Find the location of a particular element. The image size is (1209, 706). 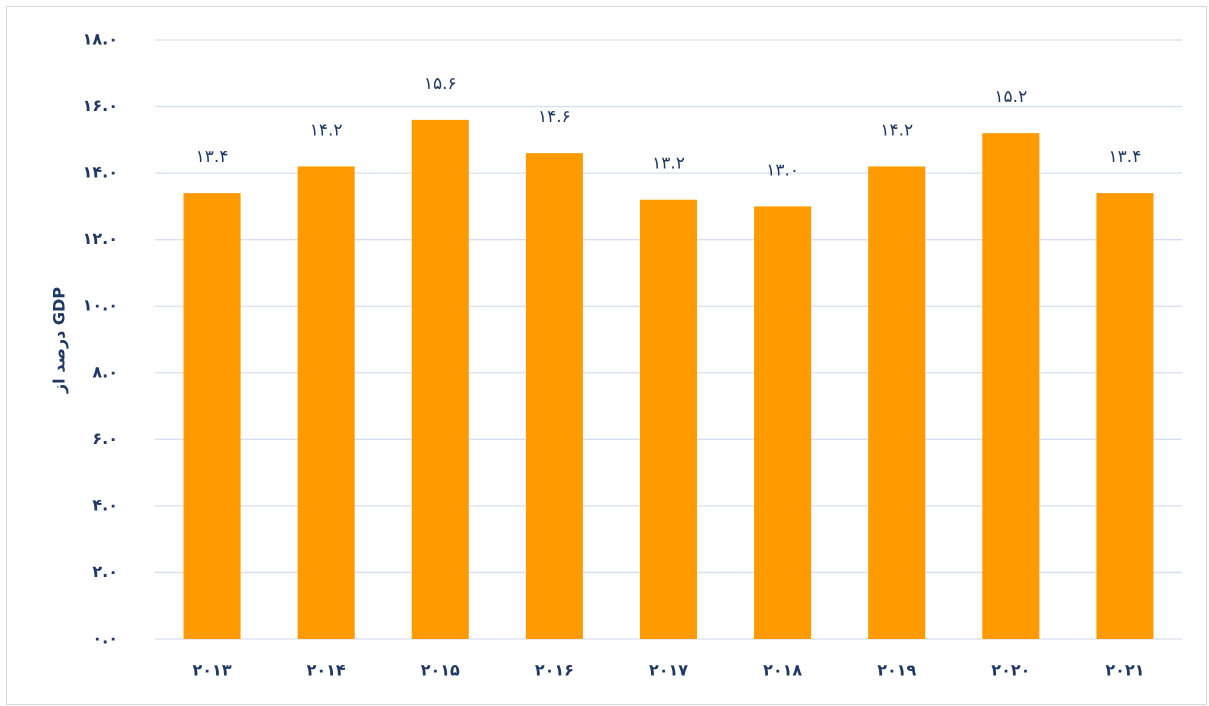

x-tick-label: ۲۰۱۹ is located at coordinates (896, 670).